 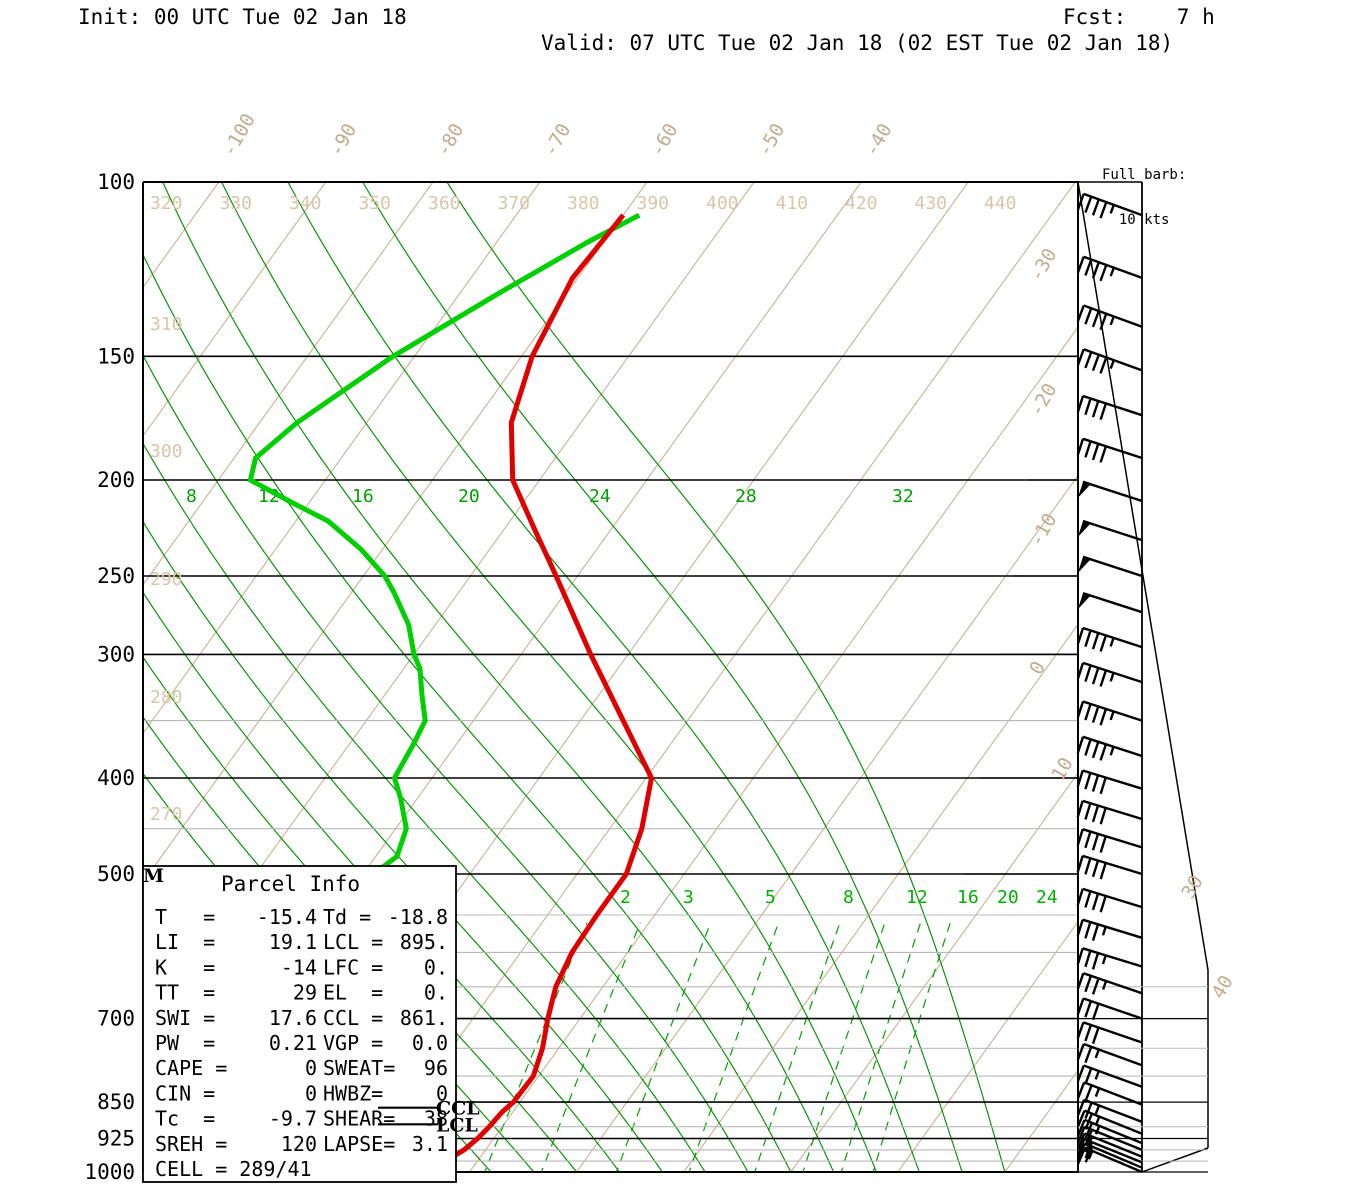 I want to click on theta-label-left: 290, so click(x=166, y=579).